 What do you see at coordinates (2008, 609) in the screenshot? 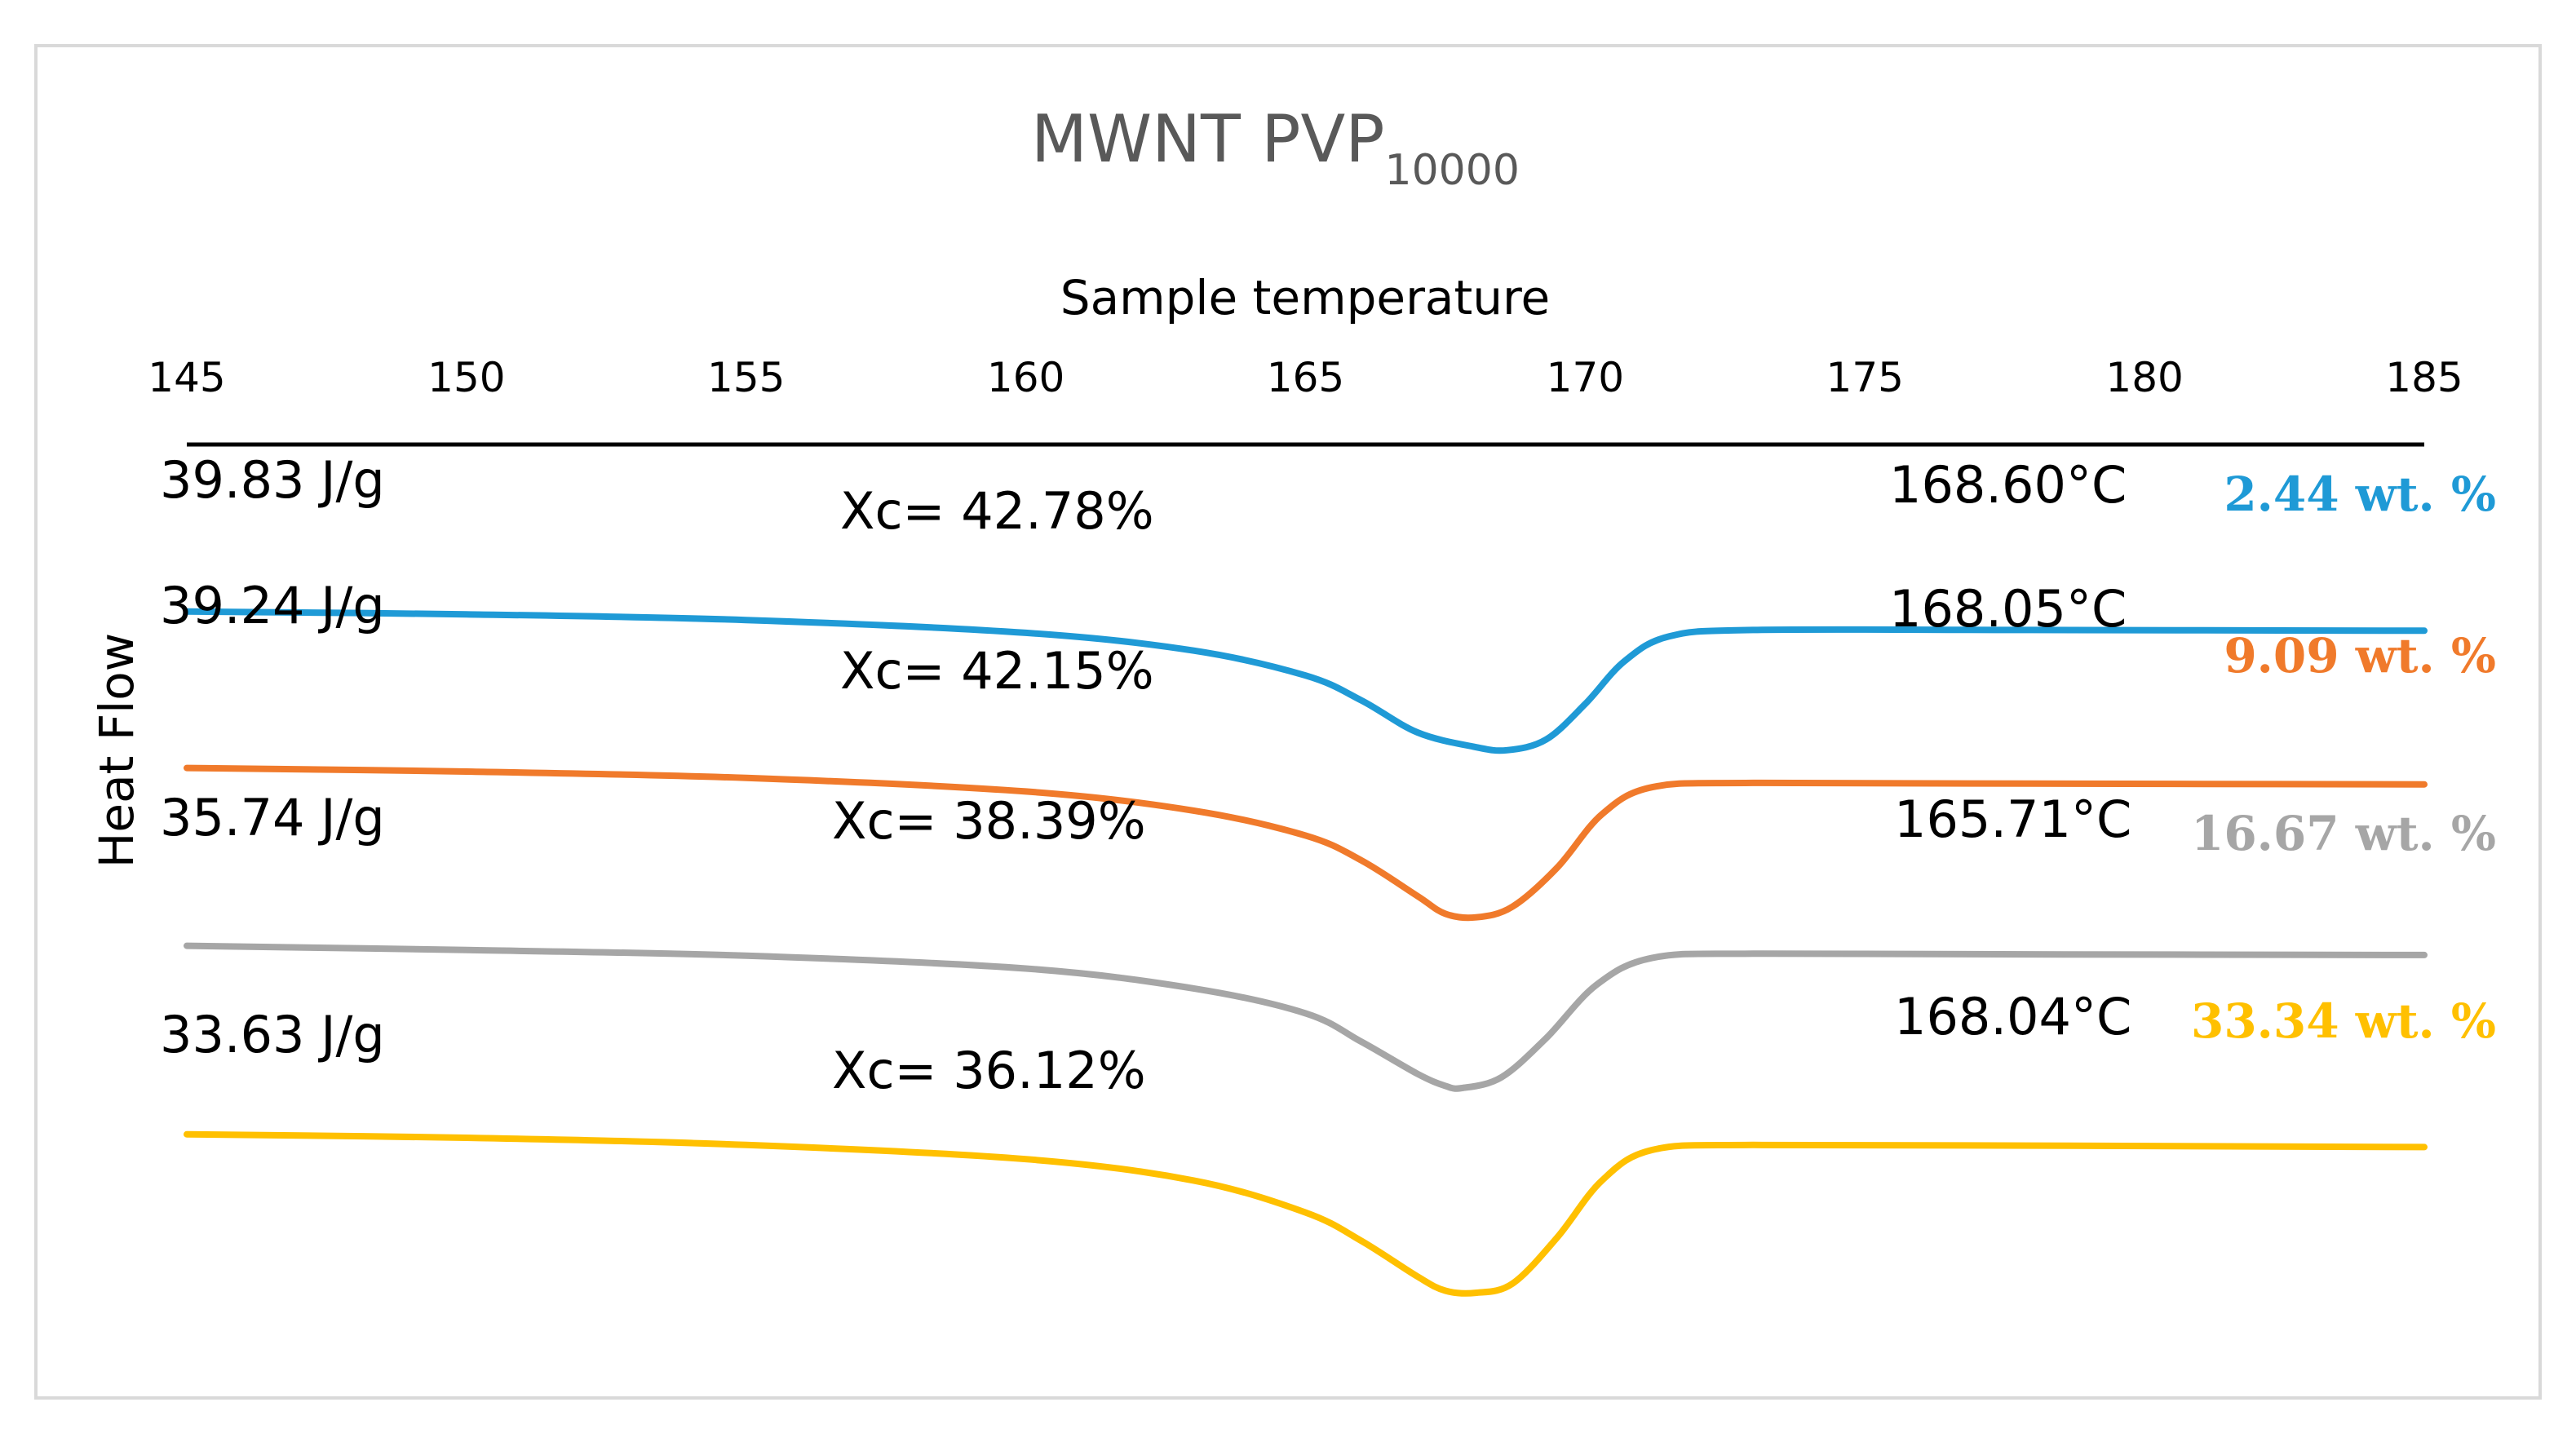
I see `peak-temp-label-2: 168.05°C` at bounding box center [2008, 609].